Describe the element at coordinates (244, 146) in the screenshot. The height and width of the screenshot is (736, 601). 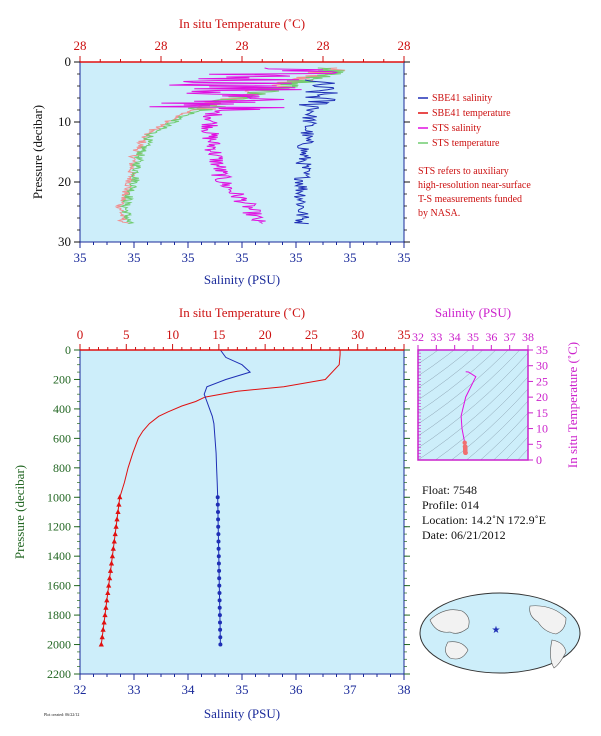
I see `series-sts-salinity` at that location.